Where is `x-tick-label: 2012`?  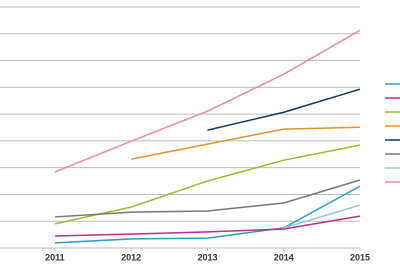
x-tick-label: 2012 is located at coordinates (131, 257).